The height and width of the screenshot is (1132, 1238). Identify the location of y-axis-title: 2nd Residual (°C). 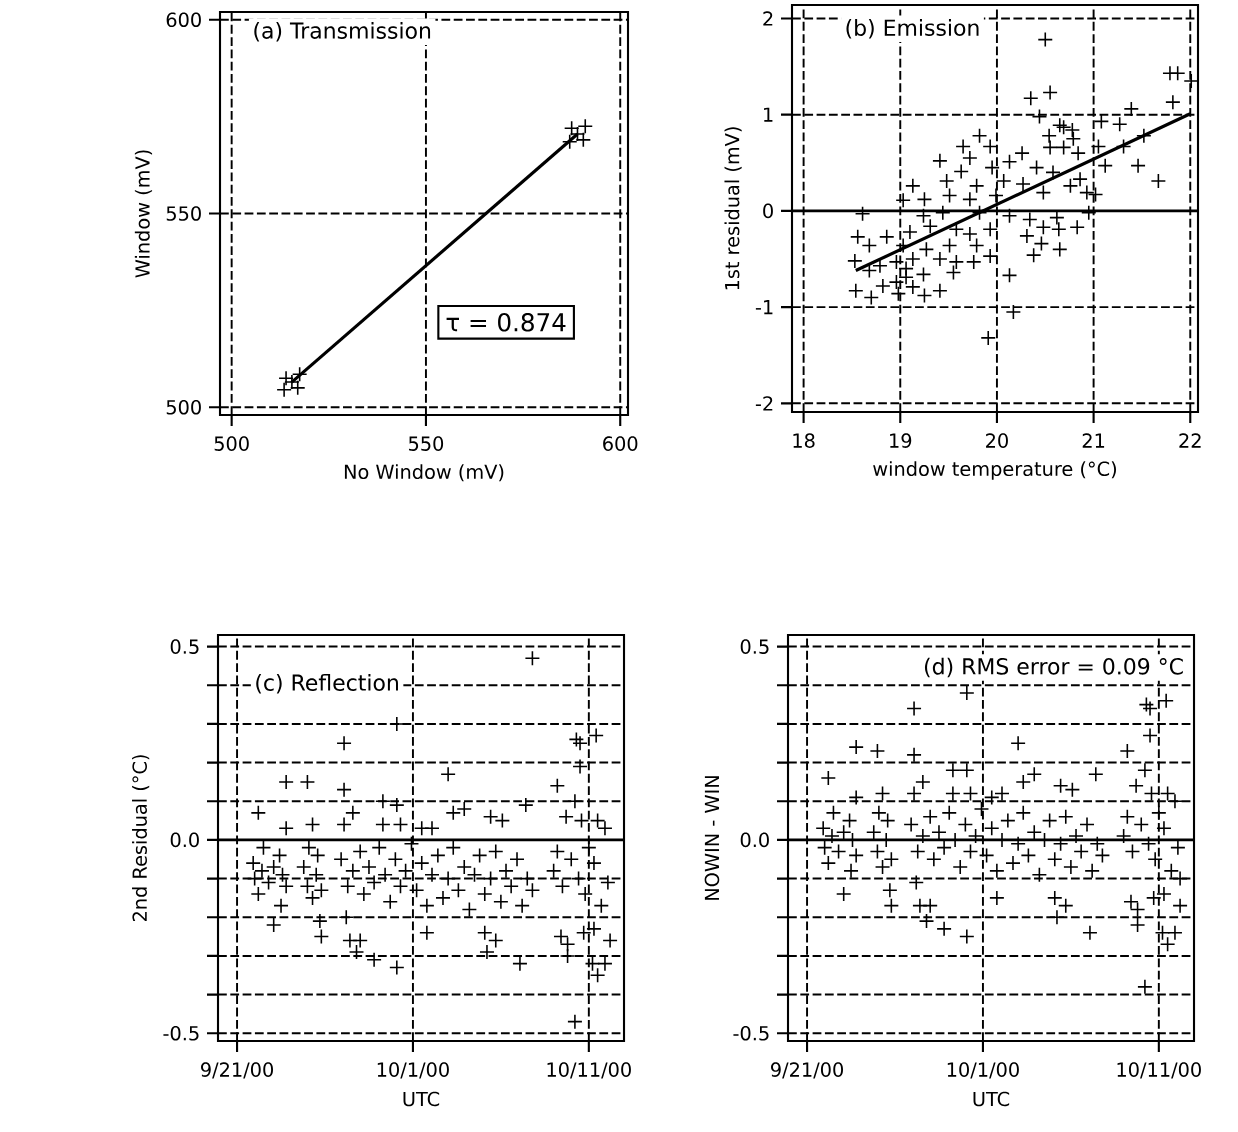
(141, 838).